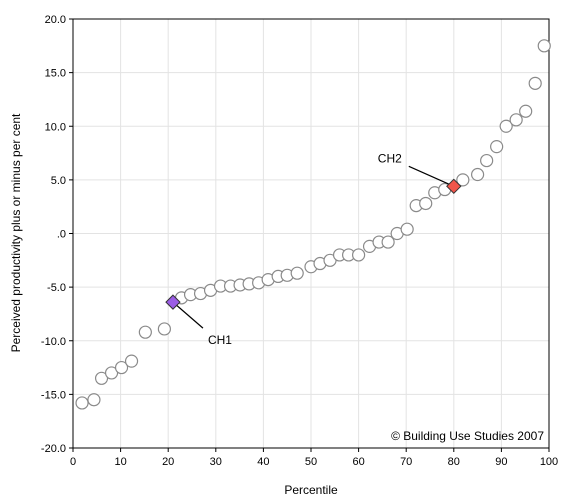  I want to click on y-tick-label: -20.0, so click(53, 449).